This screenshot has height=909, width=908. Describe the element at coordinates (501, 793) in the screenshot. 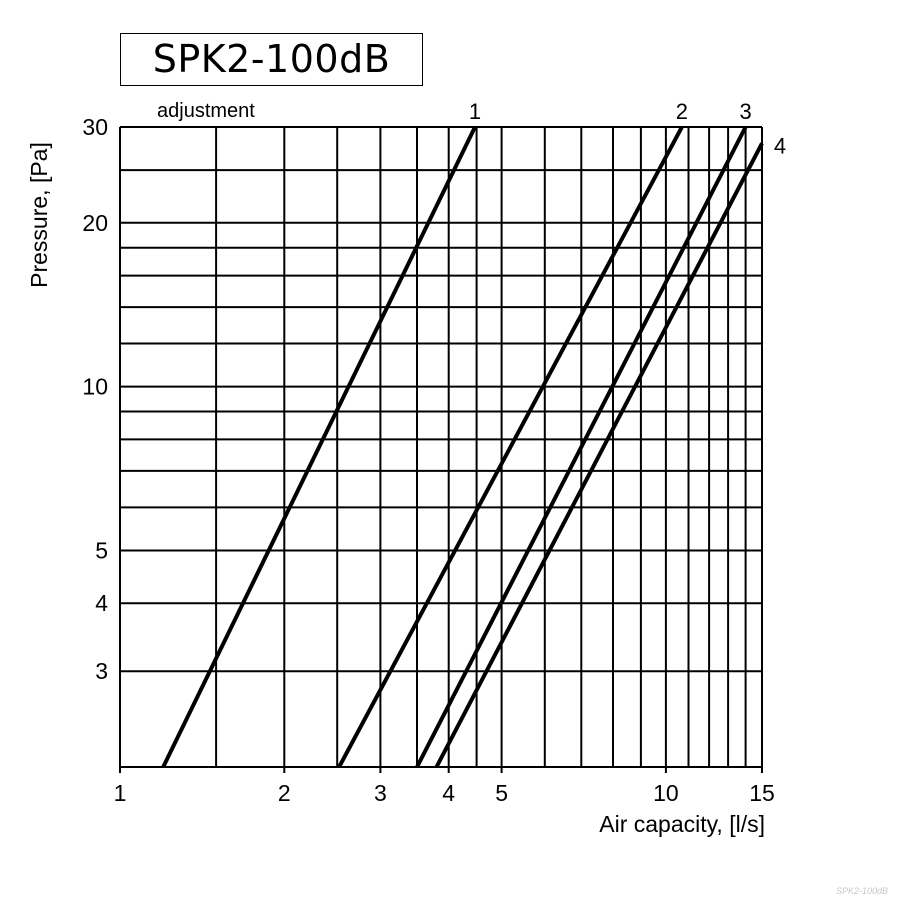

I see `x-tick-label: 5` at that location.